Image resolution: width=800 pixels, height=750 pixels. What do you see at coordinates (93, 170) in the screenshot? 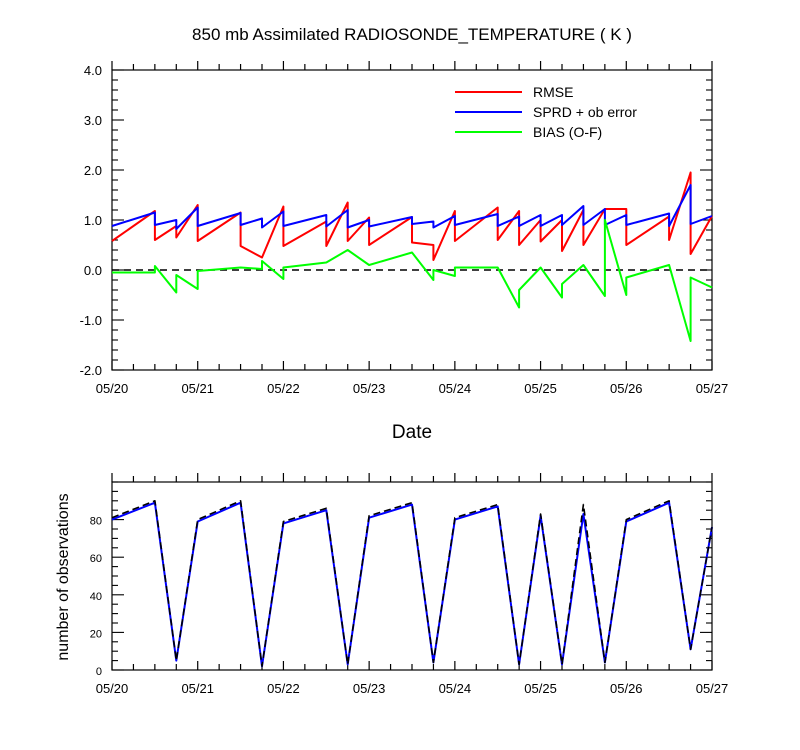
I see `y-tick-label: 2.0` at bounding box center [93, 170].